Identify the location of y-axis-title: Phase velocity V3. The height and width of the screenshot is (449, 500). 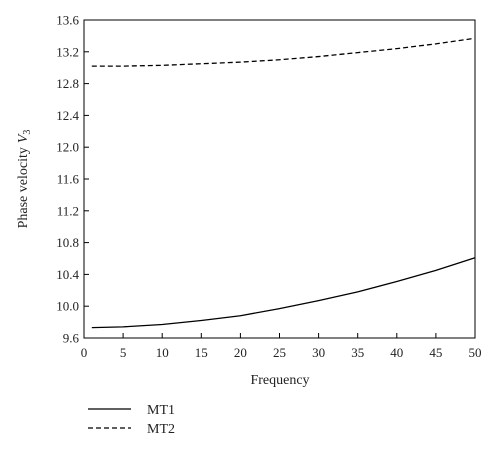
(24, 179).